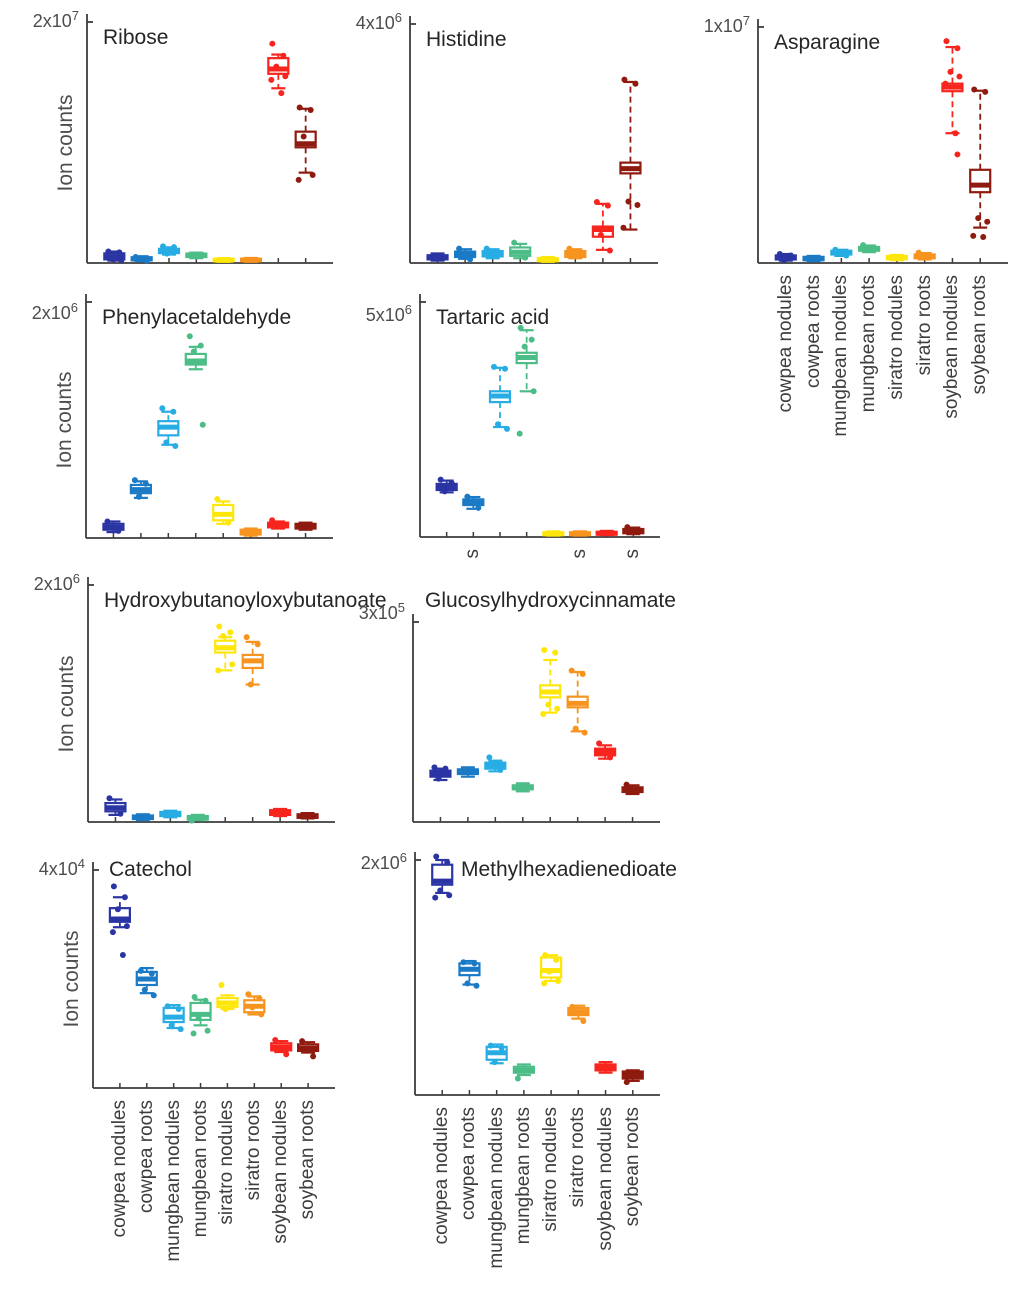 The height and width of the screenshot is (1302, 1024). Describe the element at coordinates (150, 869) in the screenshot. I see `plot-title: Catechol` at that location.